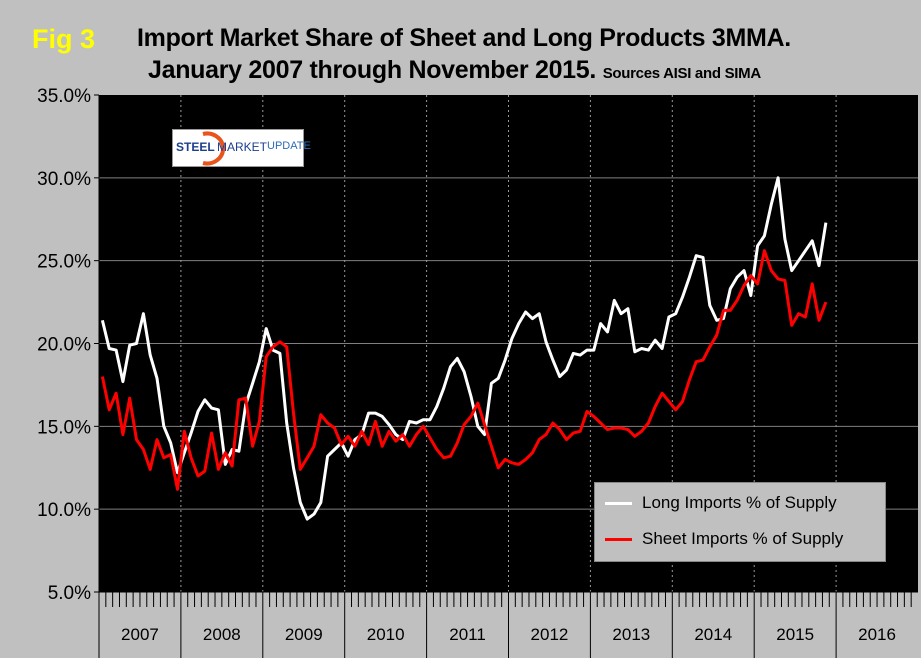 This screenshot has width=921, height=658. I want to click on x-tick-label: 2016, so click(877, 634).